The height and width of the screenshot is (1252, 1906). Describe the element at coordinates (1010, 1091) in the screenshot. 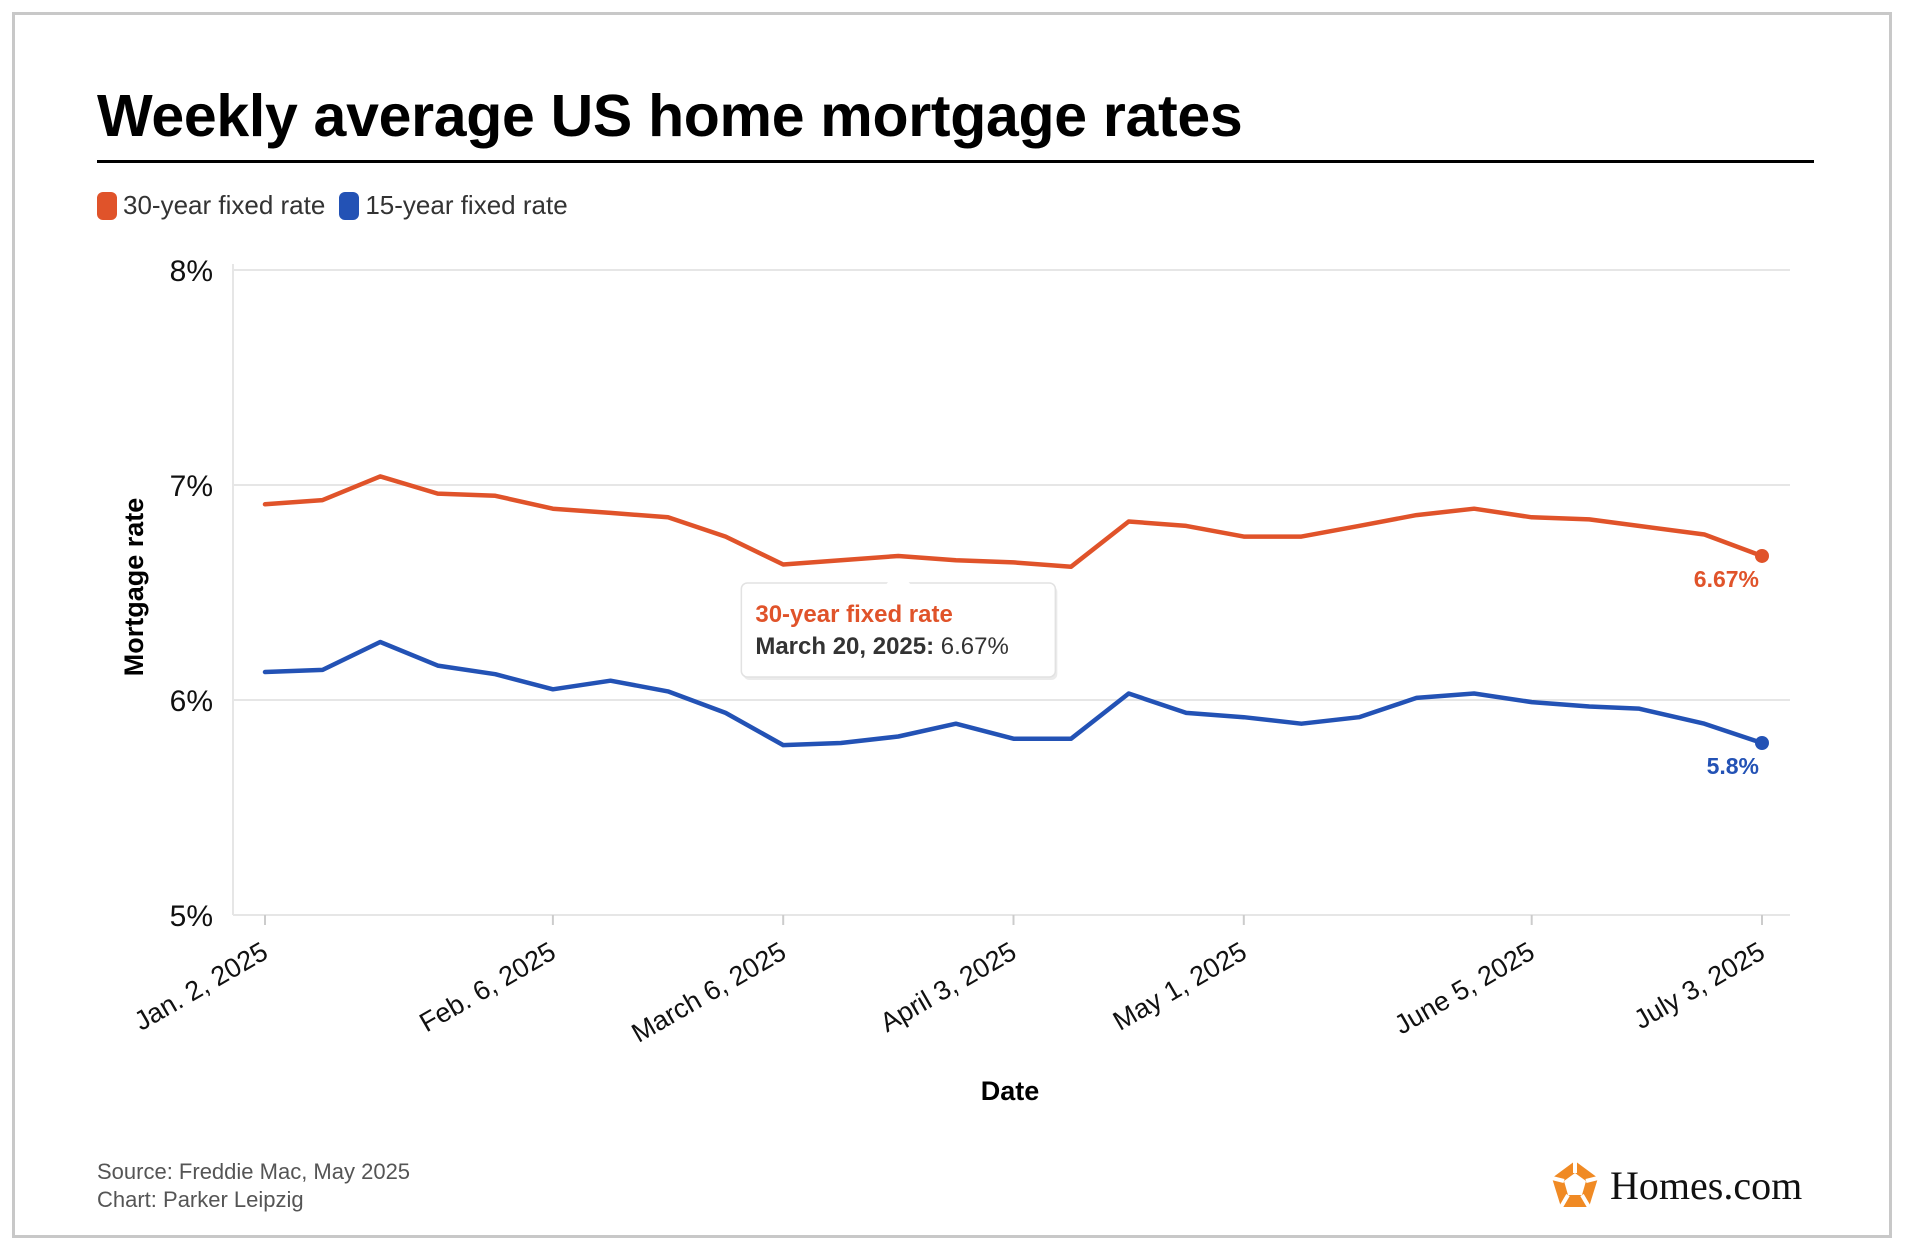

I see `x-axis-label: Date` at that location.